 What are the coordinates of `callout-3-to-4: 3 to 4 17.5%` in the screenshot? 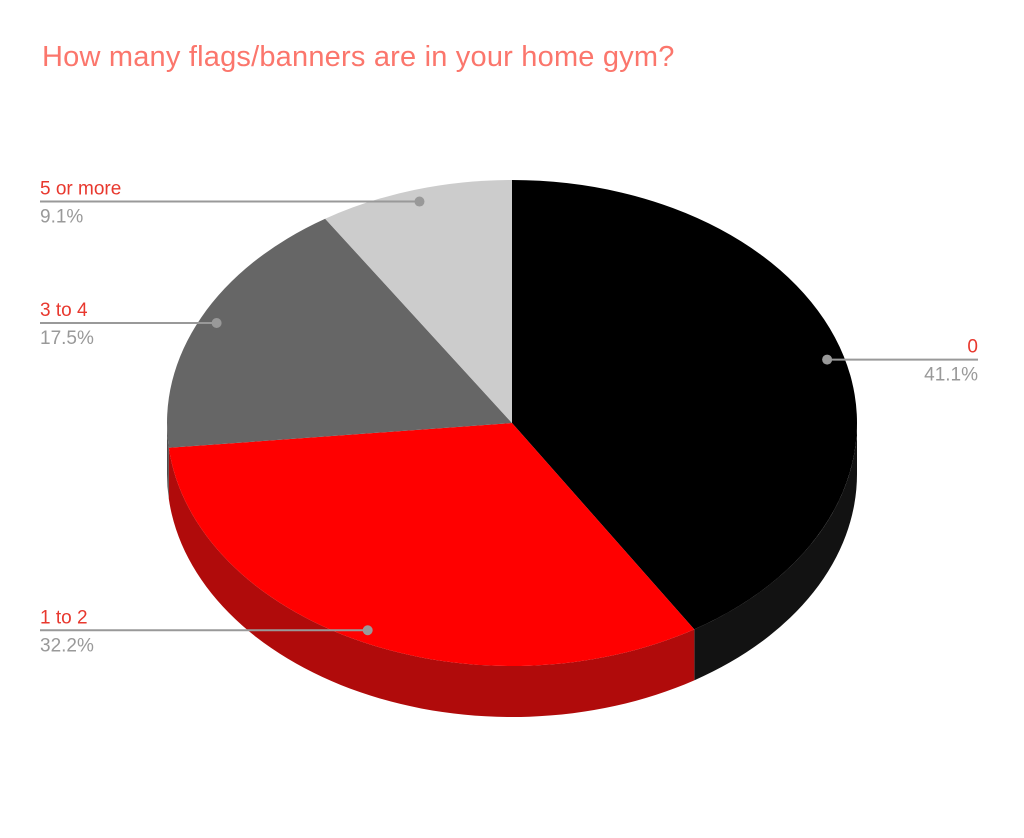 It's located at (131, 324).